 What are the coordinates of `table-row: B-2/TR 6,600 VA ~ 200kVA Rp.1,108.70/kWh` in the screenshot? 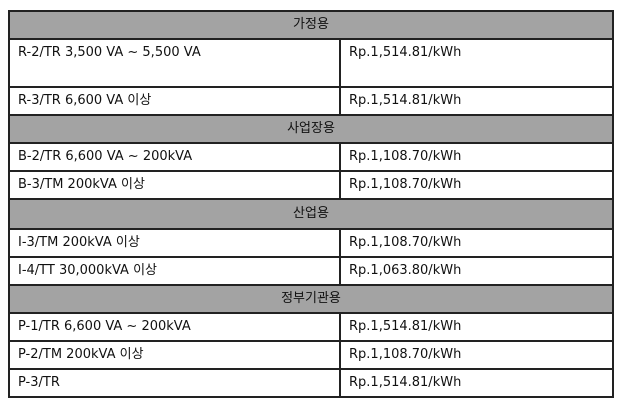 It's located at (311, 157).